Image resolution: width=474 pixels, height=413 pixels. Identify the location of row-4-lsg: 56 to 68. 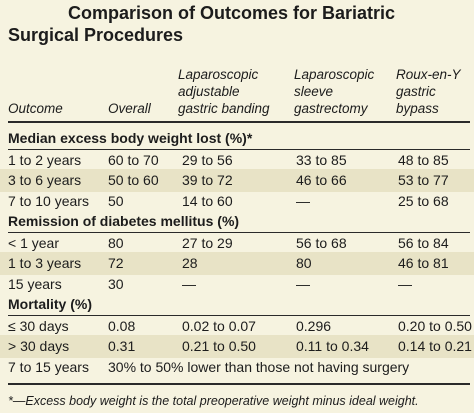
(321, 243).